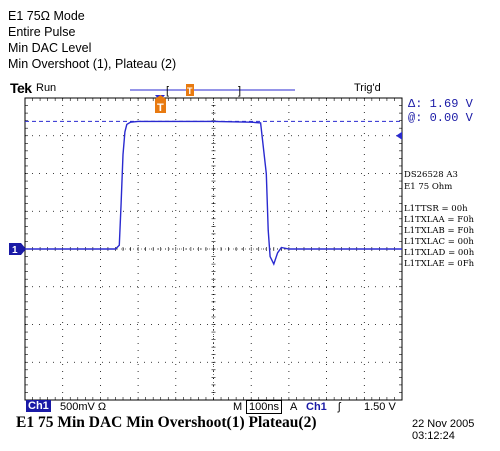  I want to click on date-stamp: 22 Nov 2005, so click(443, 424).